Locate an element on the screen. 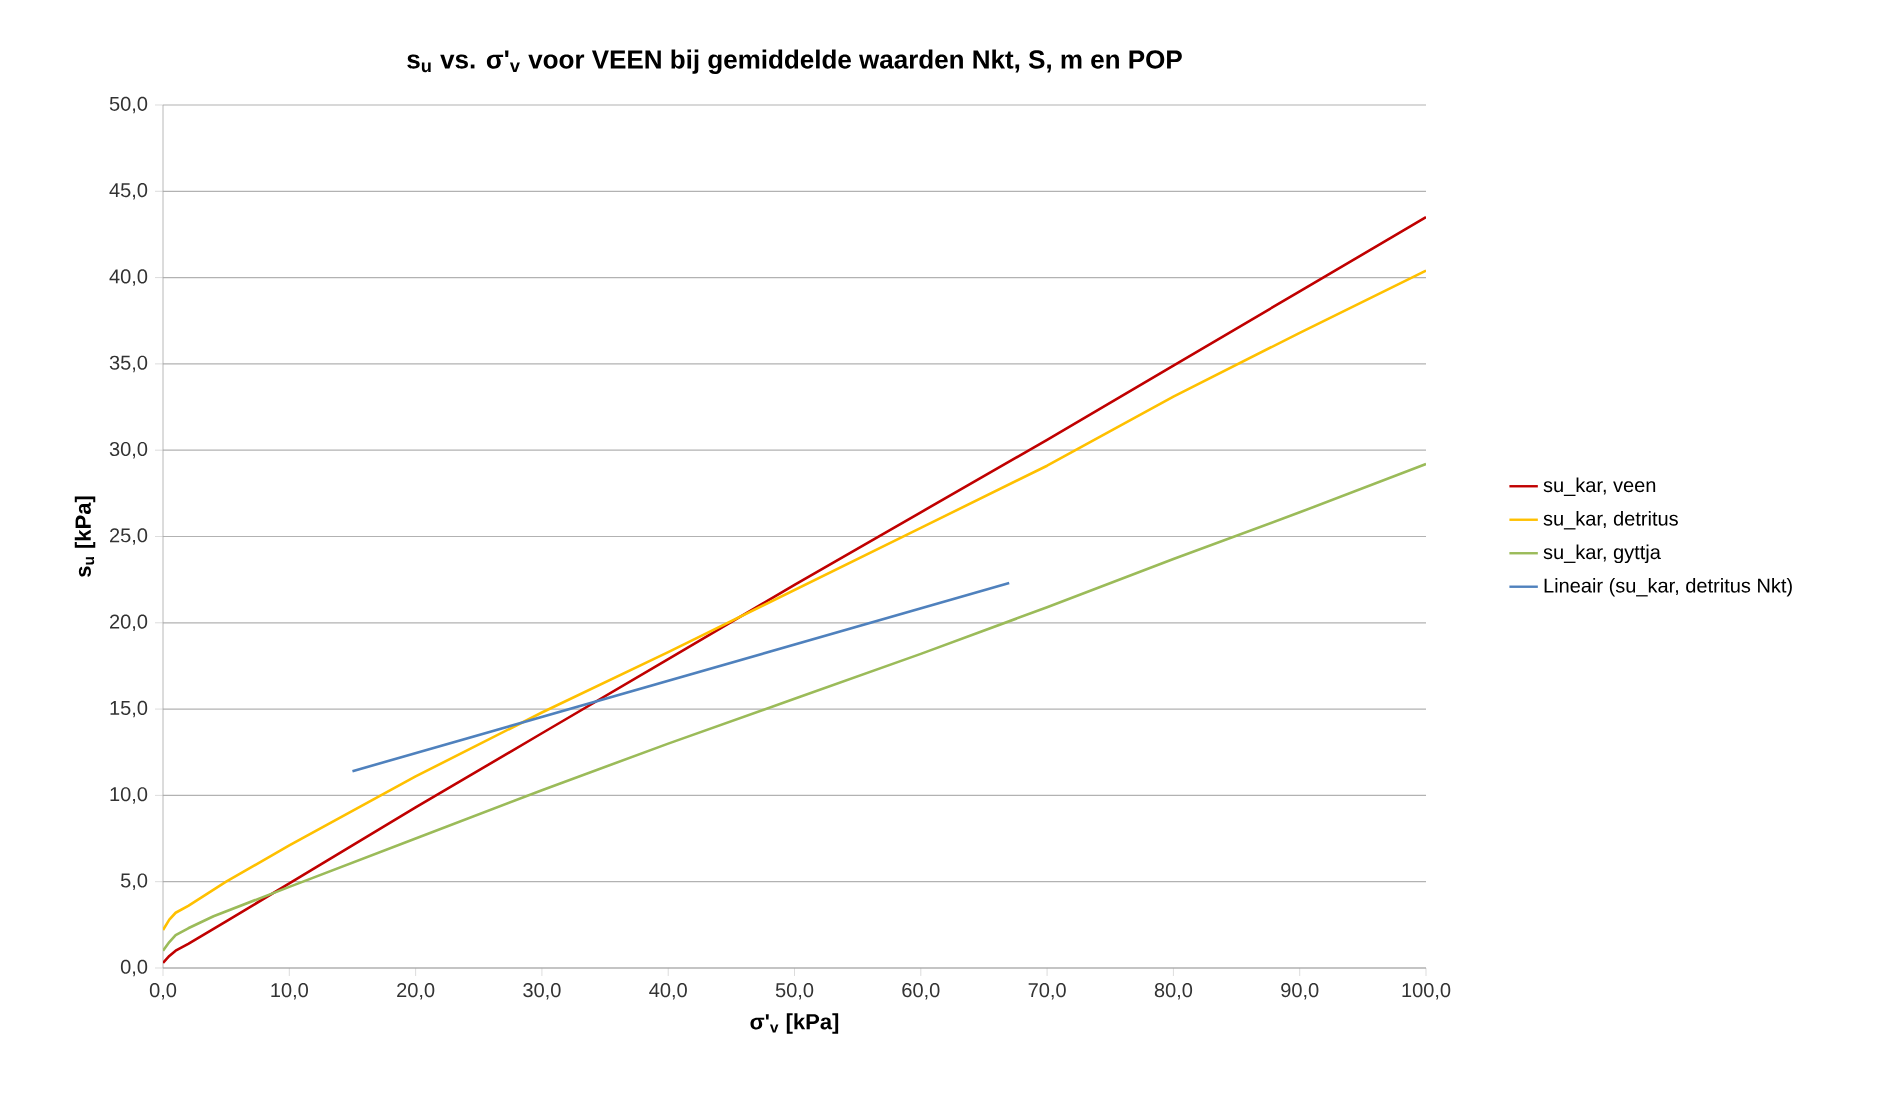 The height and width of the screenshot is (1095, 1890). x-tick-label: 30,0 is located at coordinates (542, 991).